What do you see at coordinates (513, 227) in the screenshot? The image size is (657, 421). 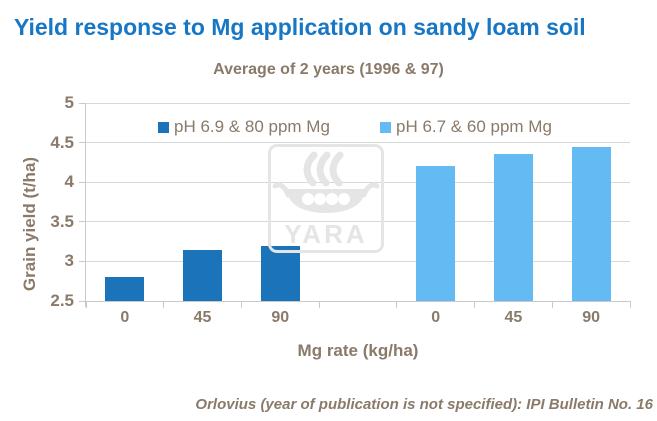 I see `bar-series2-mg45` at bounding box center [513, 227].